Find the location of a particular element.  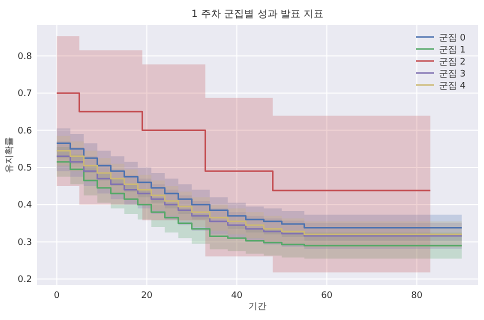

y-tick-label: 0.3 is located at coordinates (25, 243).